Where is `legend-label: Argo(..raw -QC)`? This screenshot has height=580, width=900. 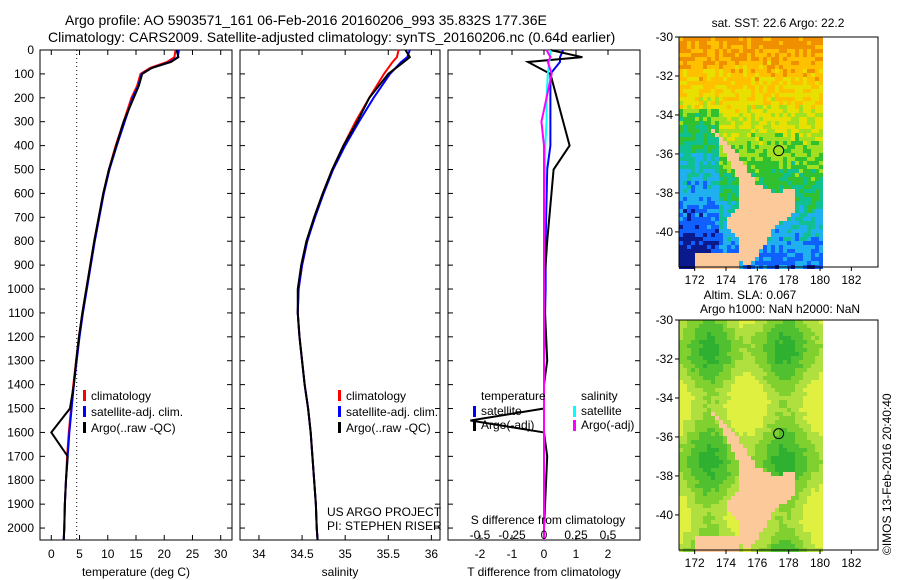 legend-label: Argo(..raw -QC) is located at coordinates (388, 428).